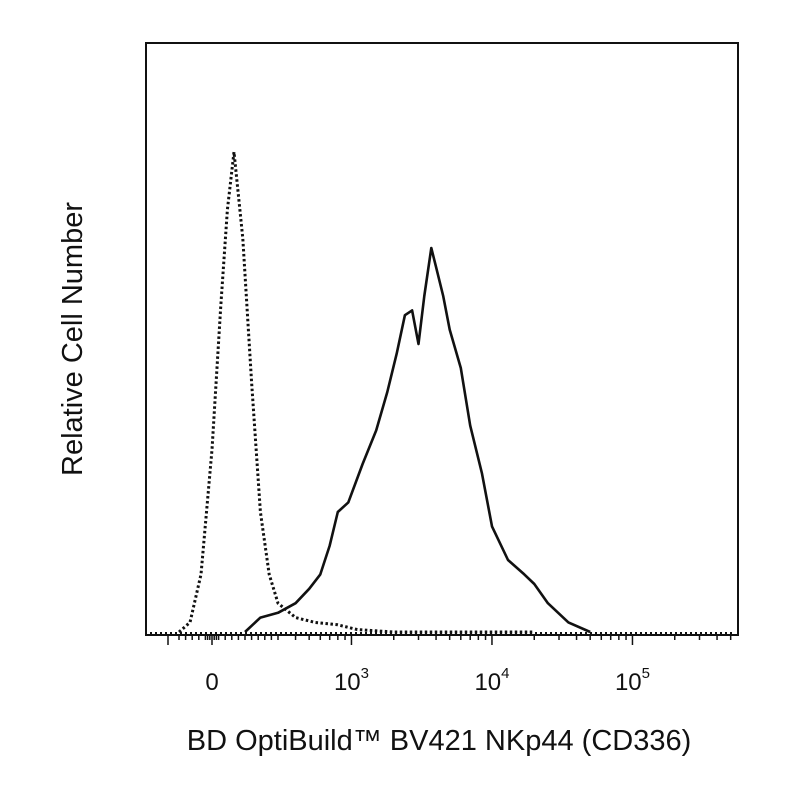  What do you see at coordinates (646, 673) in the screenshot?
I see `tick-label-exponent: 5` at bounding box center [646, 673].